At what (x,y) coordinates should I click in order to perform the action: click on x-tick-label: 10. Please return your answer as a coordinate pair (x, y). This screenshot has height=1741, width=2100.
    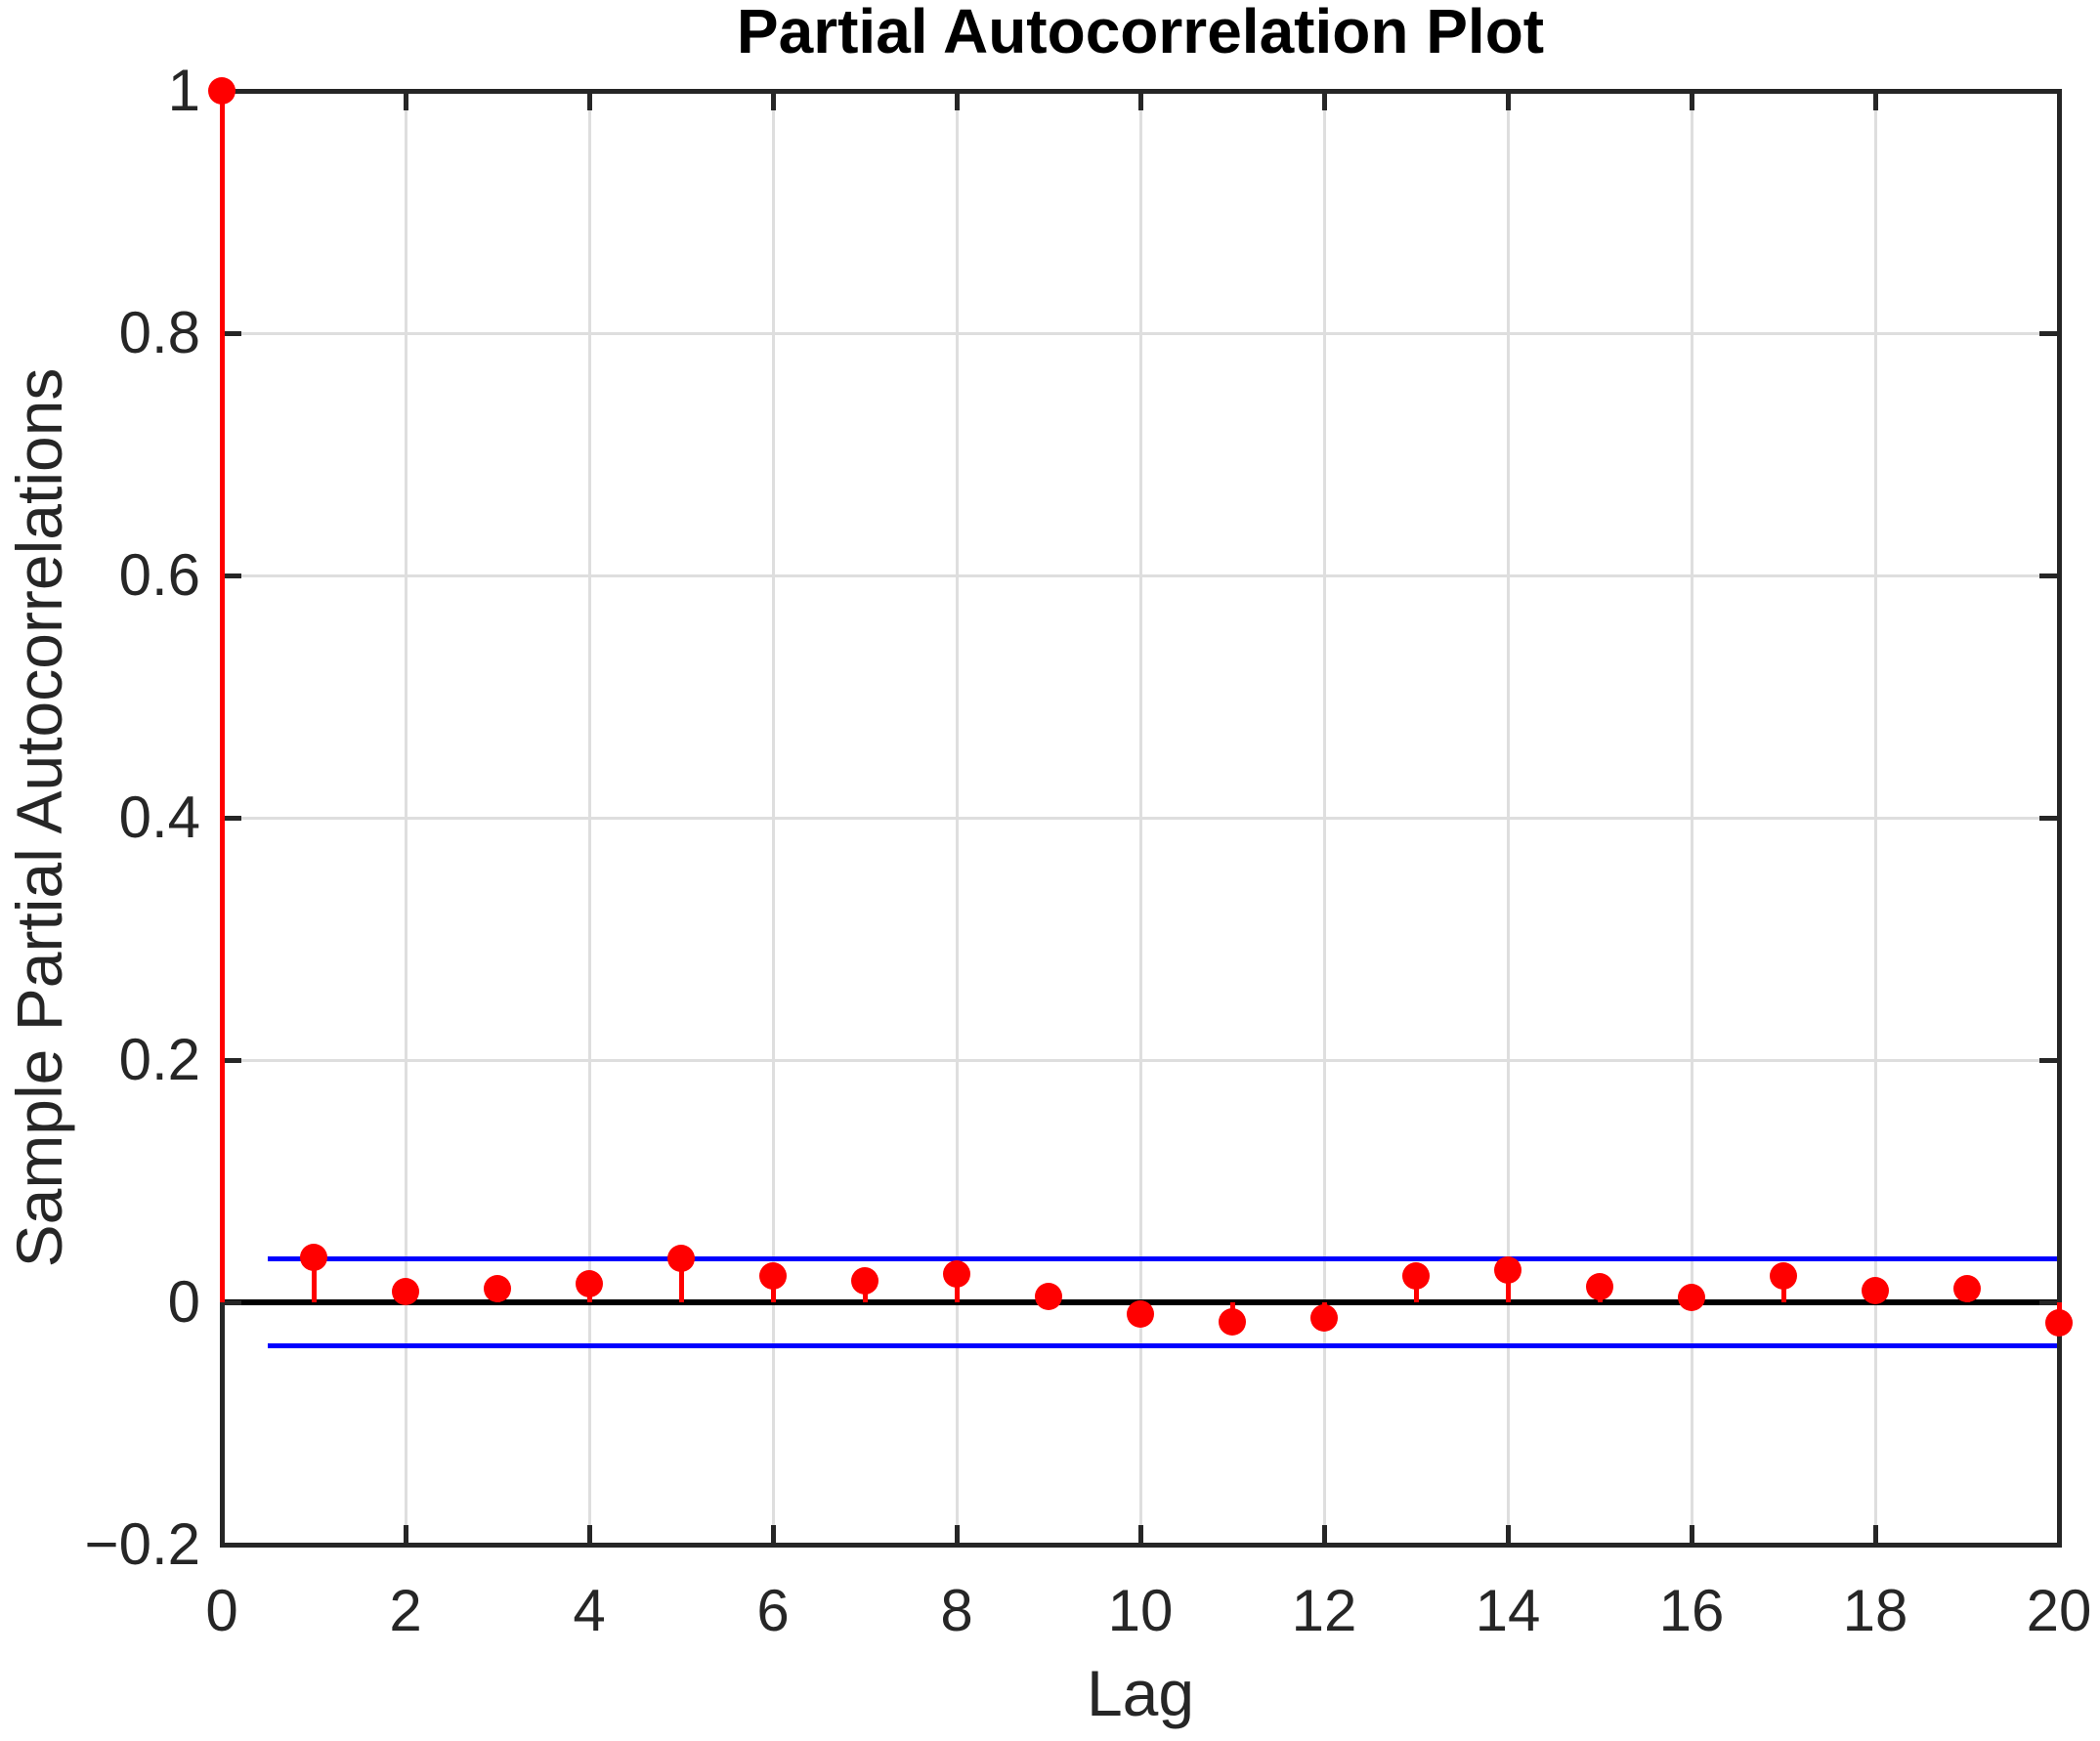
    Looking at the image, I should click on (1140, 1610).